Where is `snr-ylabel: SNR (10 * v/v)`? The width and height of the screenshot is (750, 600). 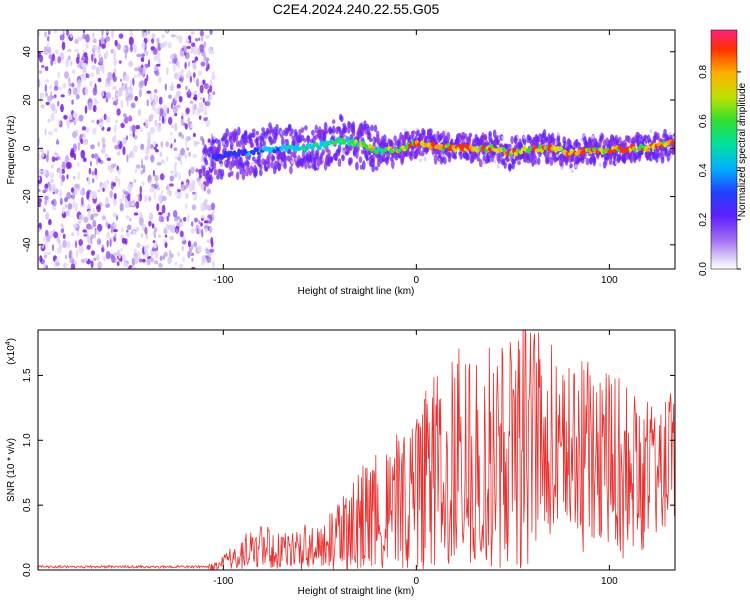 snr-ylabel: SNR (10 * v/v) is located at coordinates (11, 470).